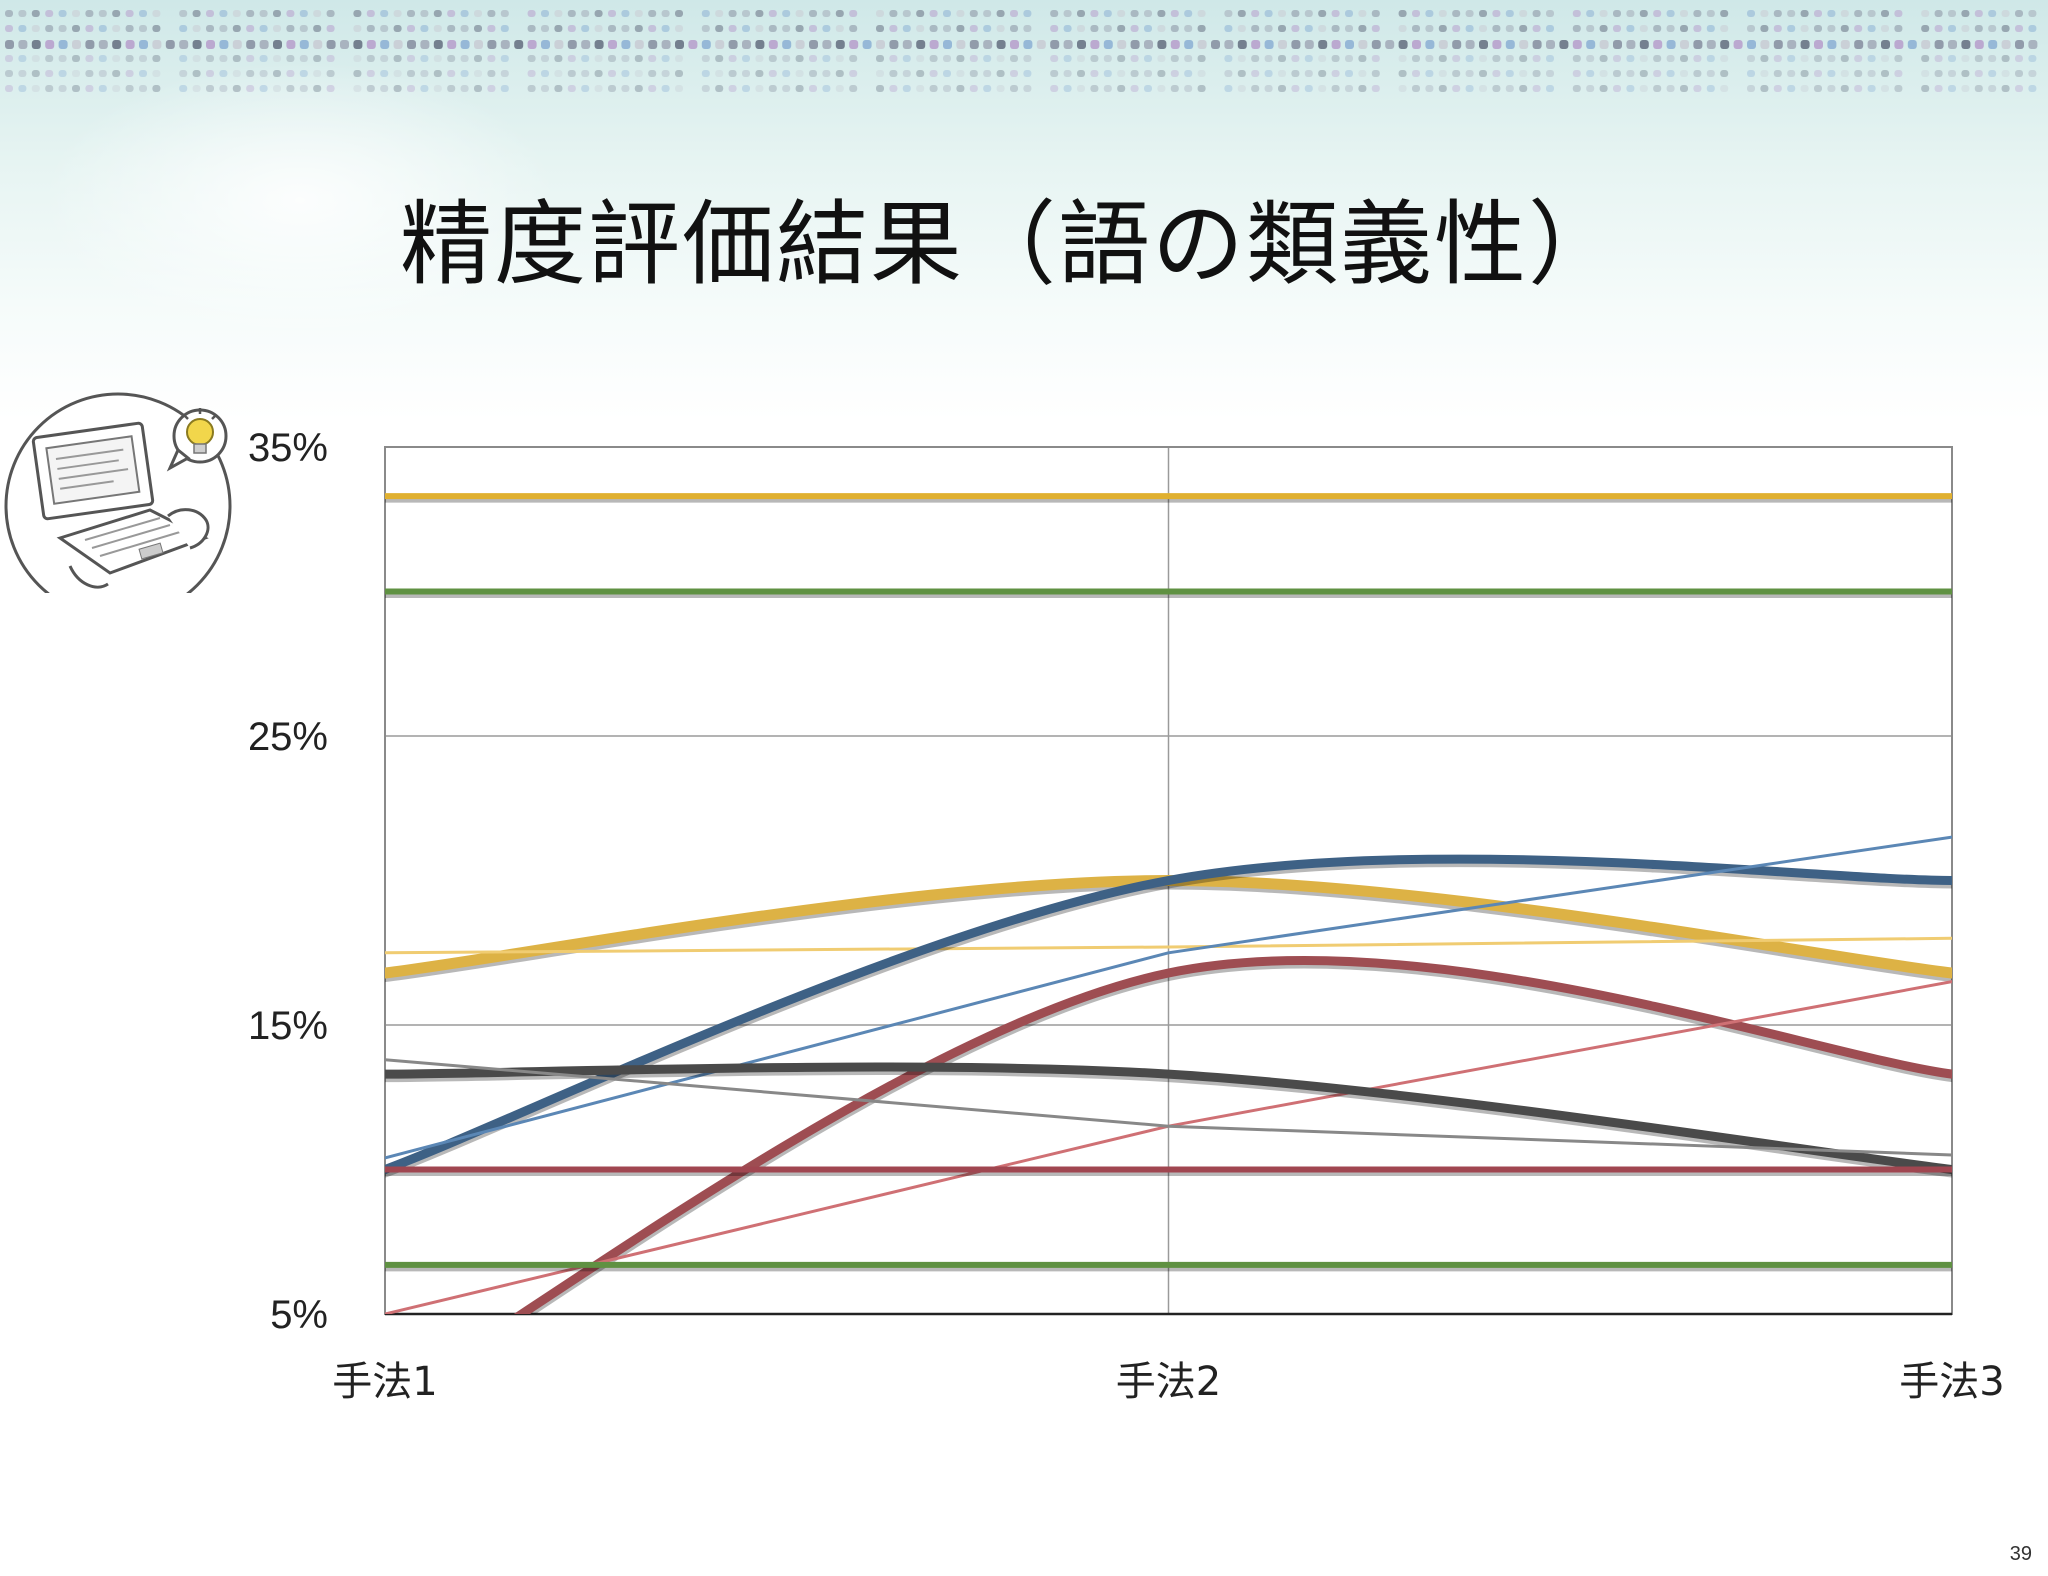 This screenshot has height=1576, width=2048. Describe the element at coordinates (288, 1026) in the screenshot. I see `y-tick-label: 15%` at that location.